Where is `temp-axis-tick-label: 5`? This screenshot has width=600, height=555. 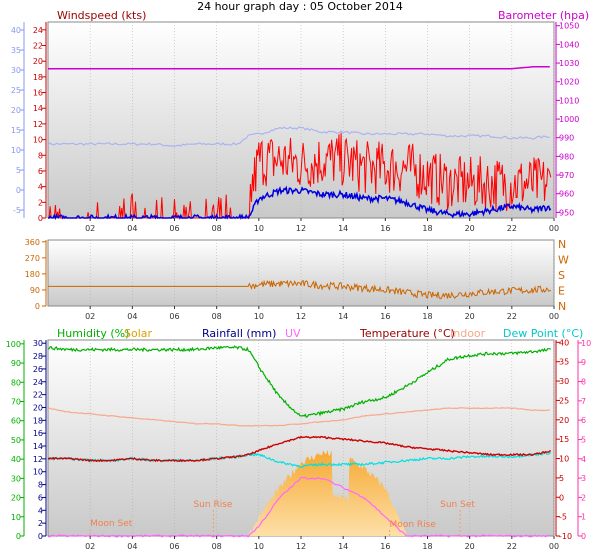 temp-axis-tick-label: 5 is located at coordinates (561, 478).